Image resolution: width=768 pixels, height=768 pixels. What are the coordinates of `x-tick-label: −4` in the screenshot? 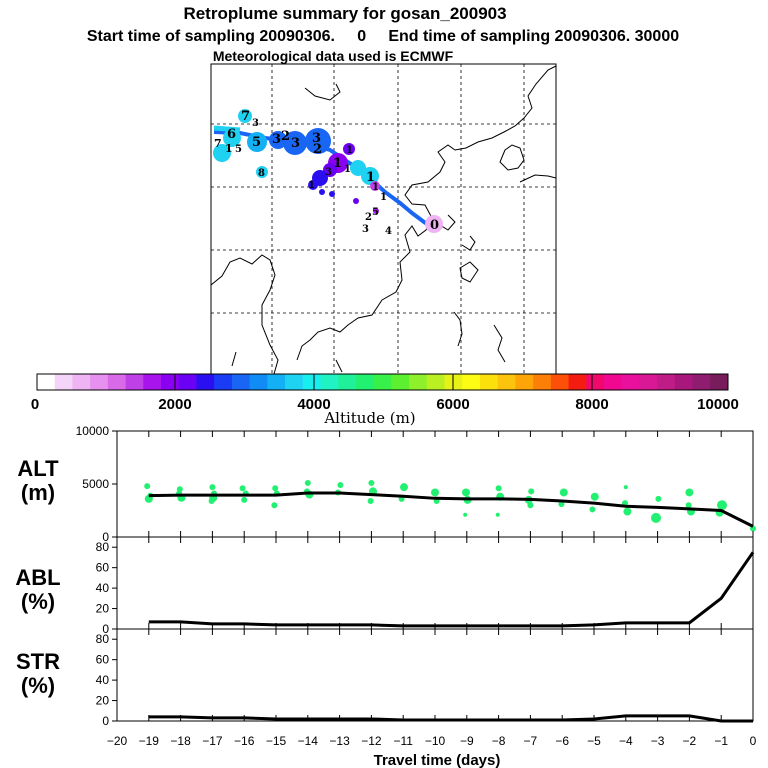 It's located at (626, 741).